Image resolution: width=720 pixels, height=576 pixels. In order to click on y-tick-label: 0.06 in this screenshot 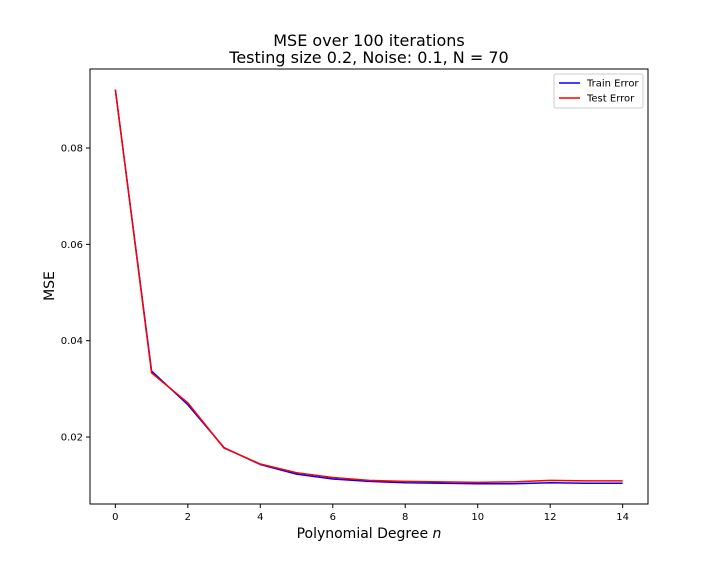, I will do `click(72, 245)`.